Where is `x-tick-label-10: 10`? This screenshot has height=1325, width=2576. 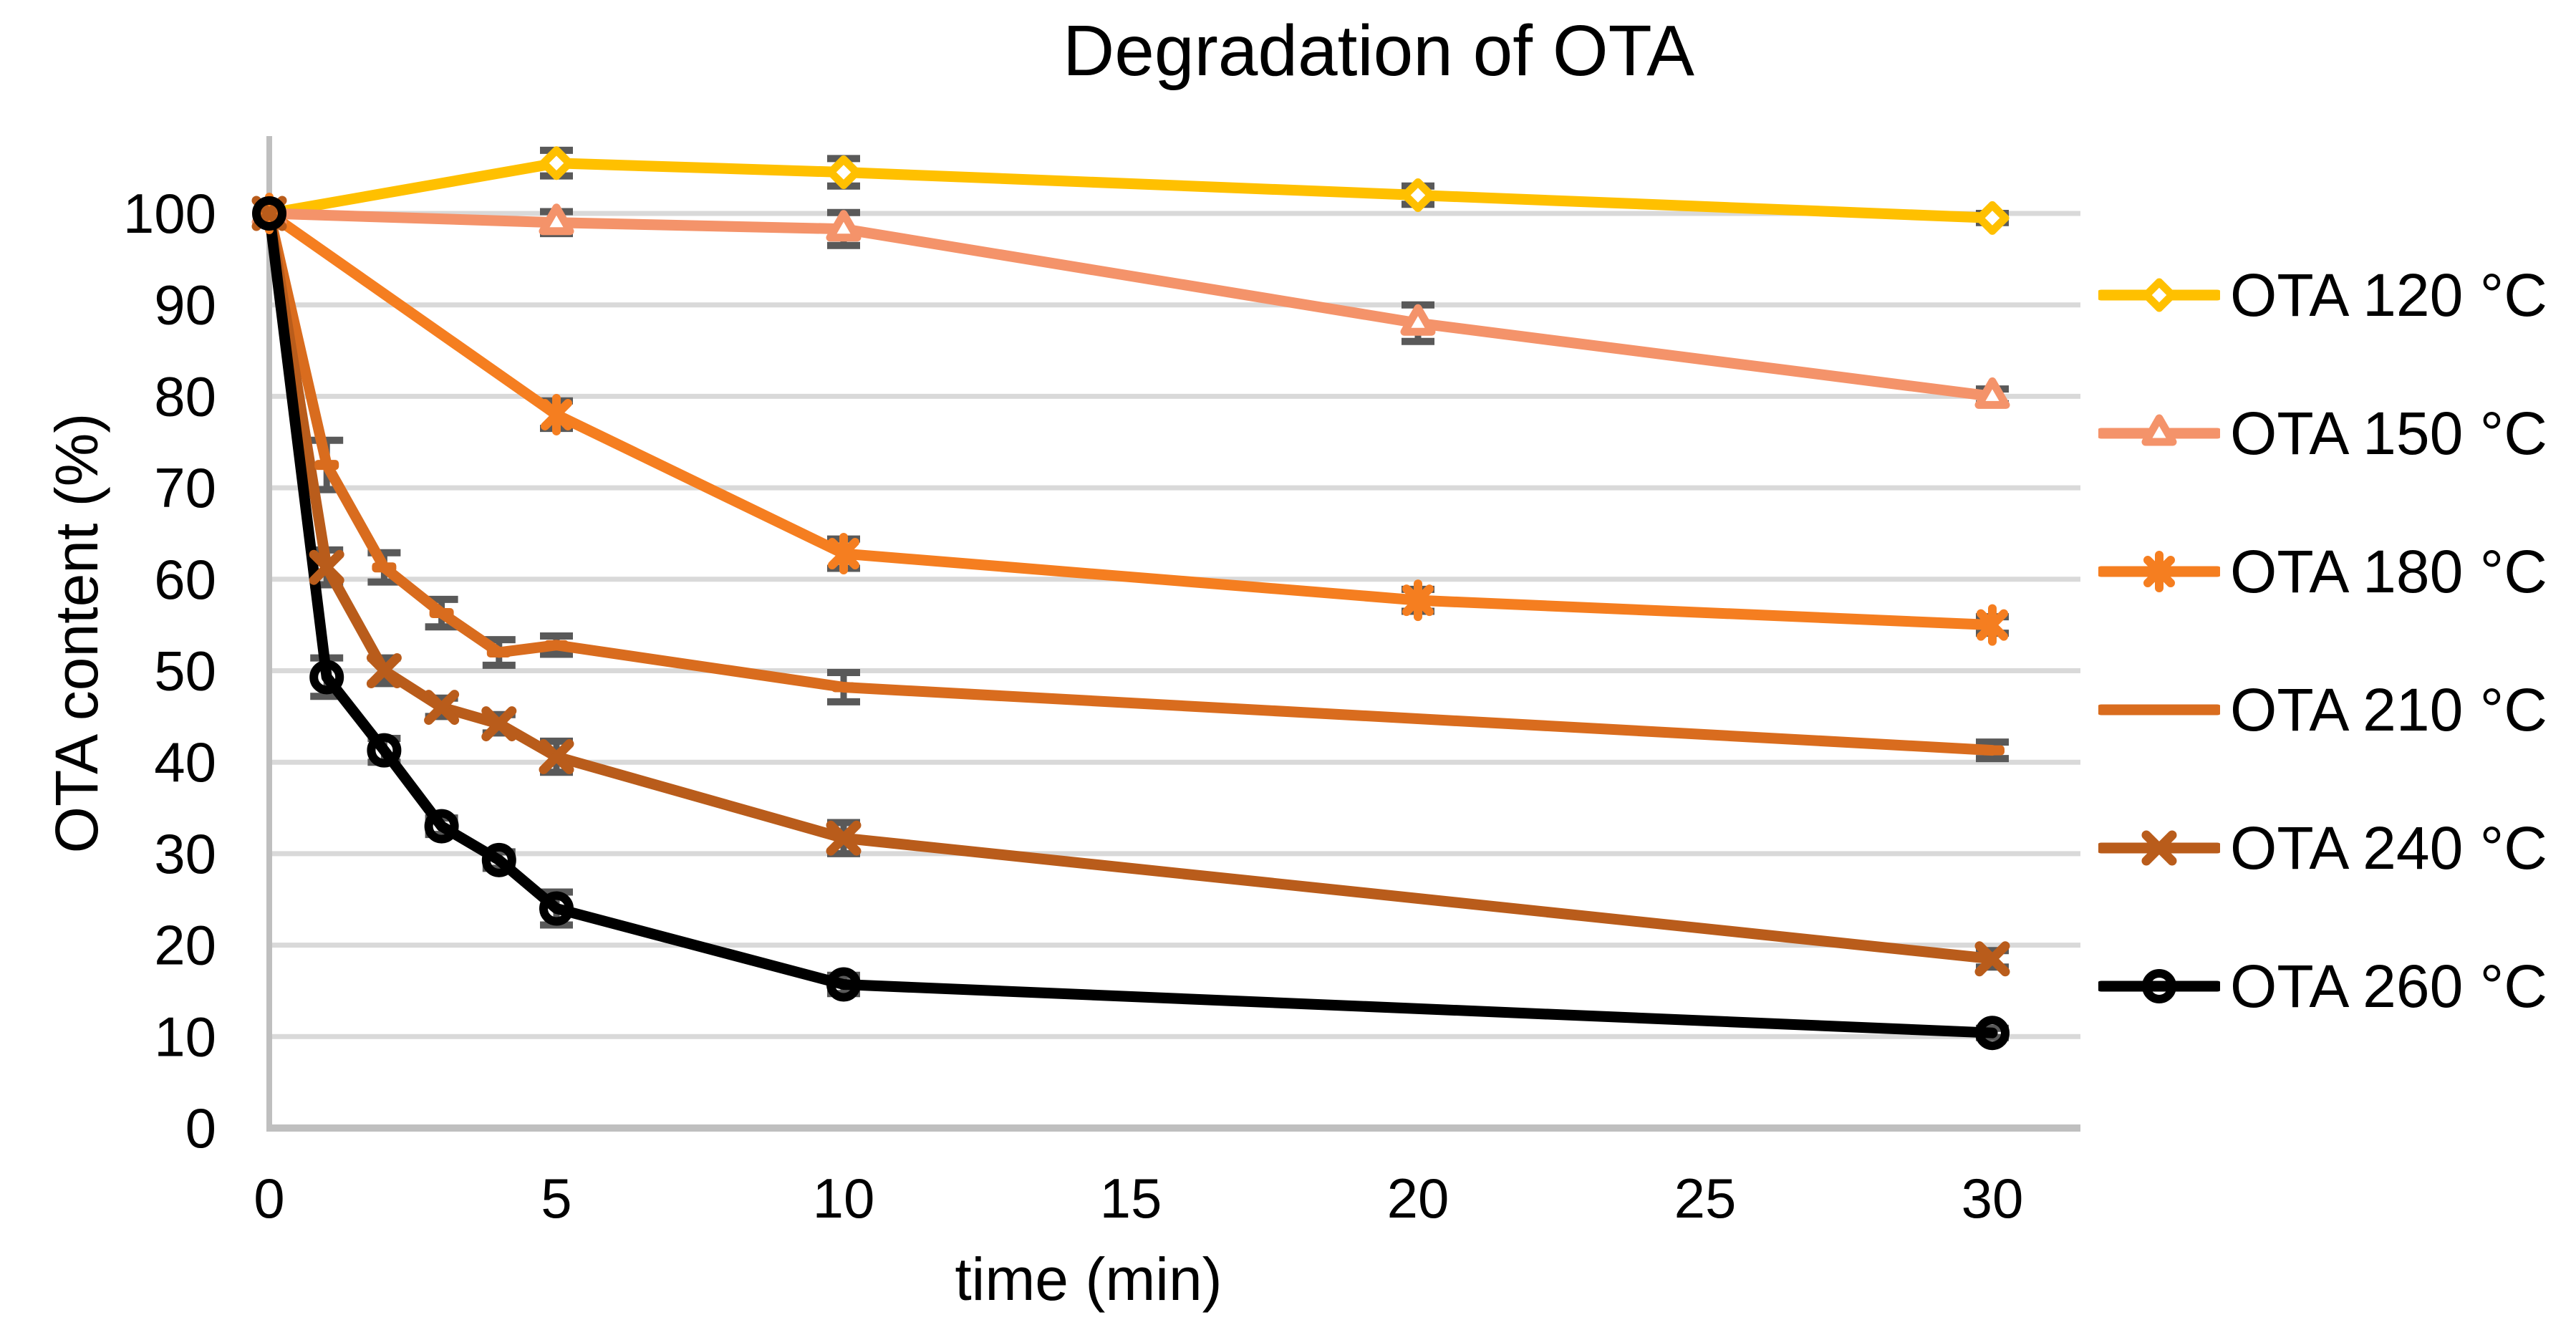
x-tick-label-10: 10 is located at coordinates (844, 1198).